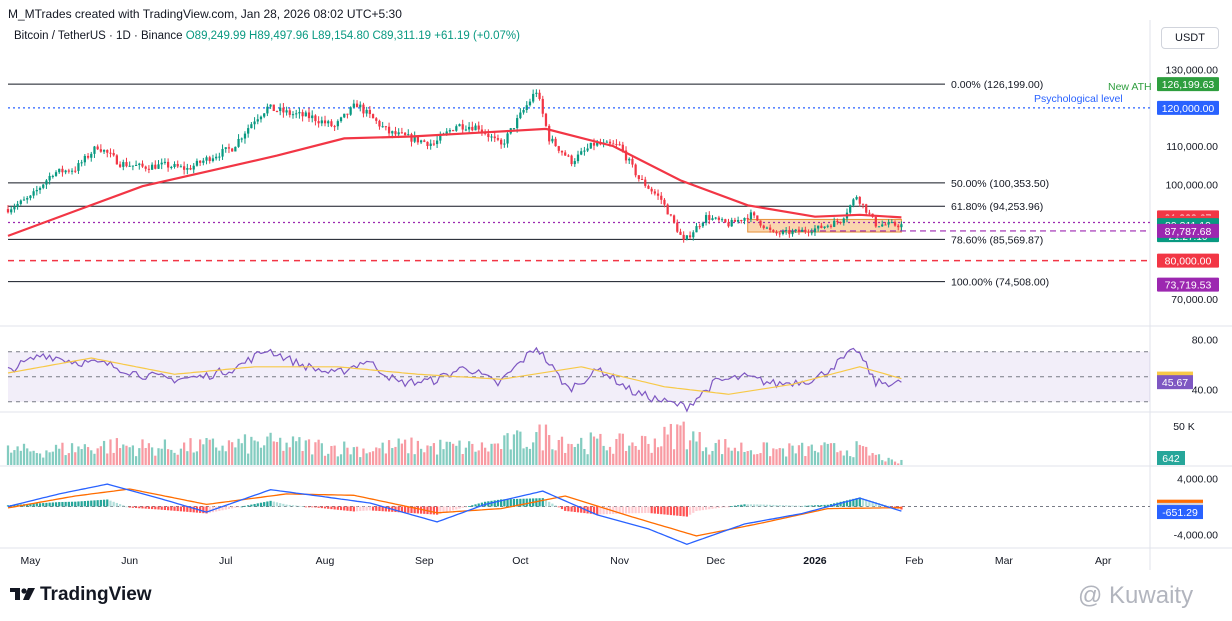 Image resolution: width=1232 pixels, height=621 pixels. Describe the element at coordinates (129, 561) in the screenshot. I see `time-axis-label: Jun` at that location.